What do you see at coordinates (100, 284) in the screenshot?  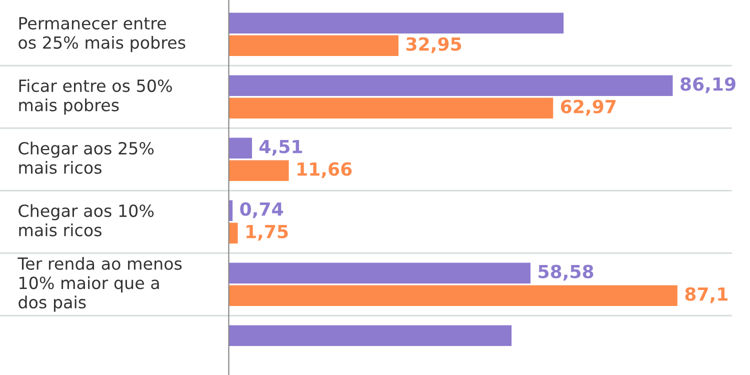 I see `y-tick-label: Ter renda ao menos 10% maior que a dos pais` at bounding box center [100, 284].